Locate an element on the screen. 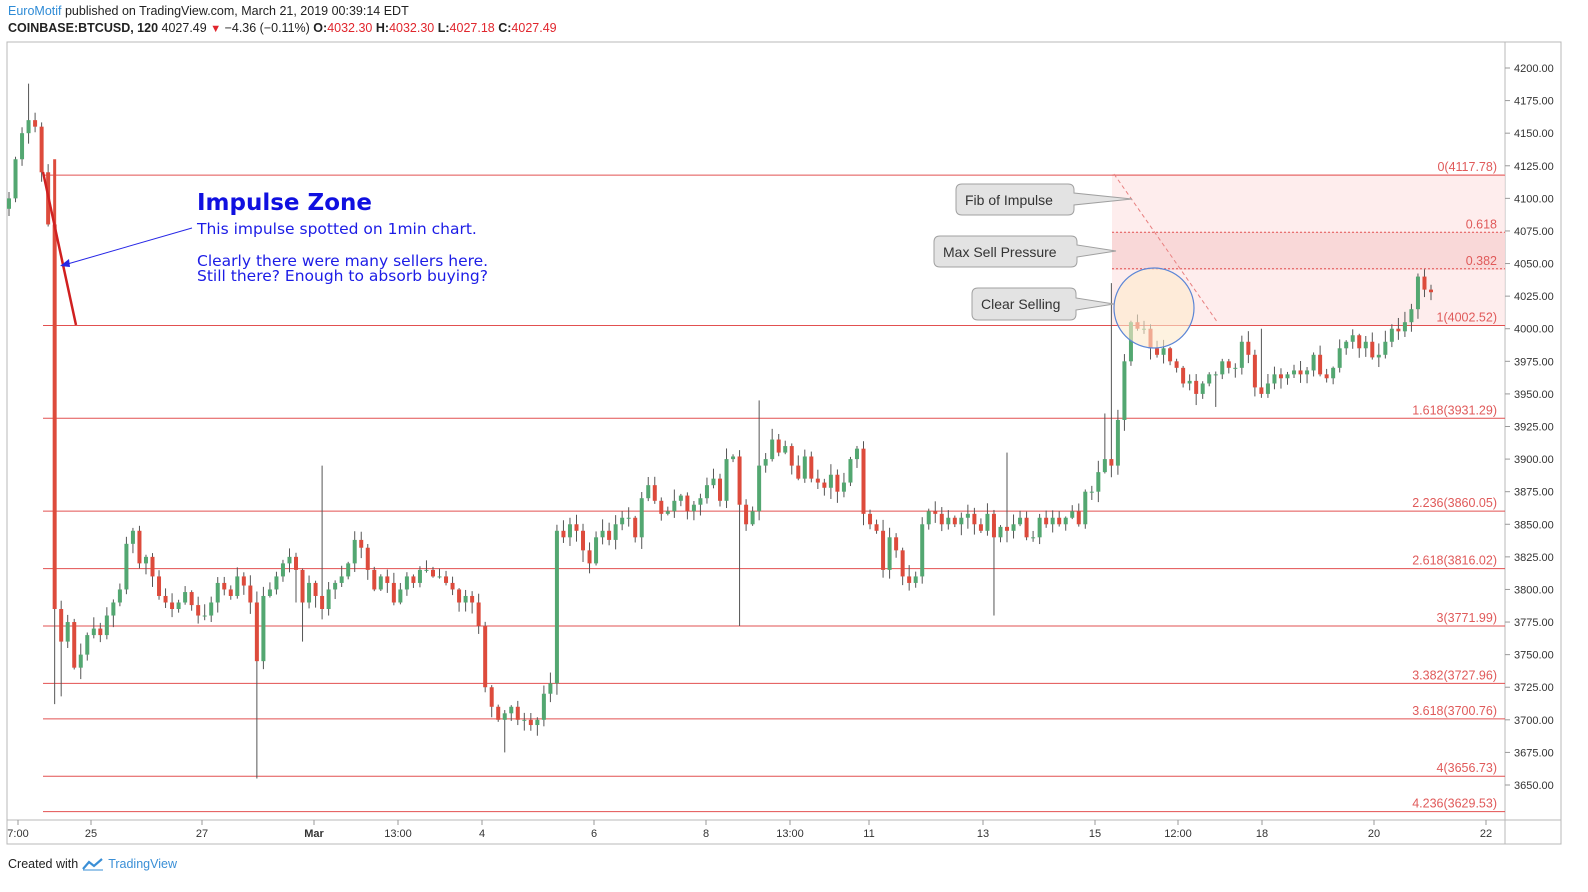 This screenshot has width=1588, height=892. callout-fib-of-impulse: Fib of Impulse is located at coordinates (1044, 199).